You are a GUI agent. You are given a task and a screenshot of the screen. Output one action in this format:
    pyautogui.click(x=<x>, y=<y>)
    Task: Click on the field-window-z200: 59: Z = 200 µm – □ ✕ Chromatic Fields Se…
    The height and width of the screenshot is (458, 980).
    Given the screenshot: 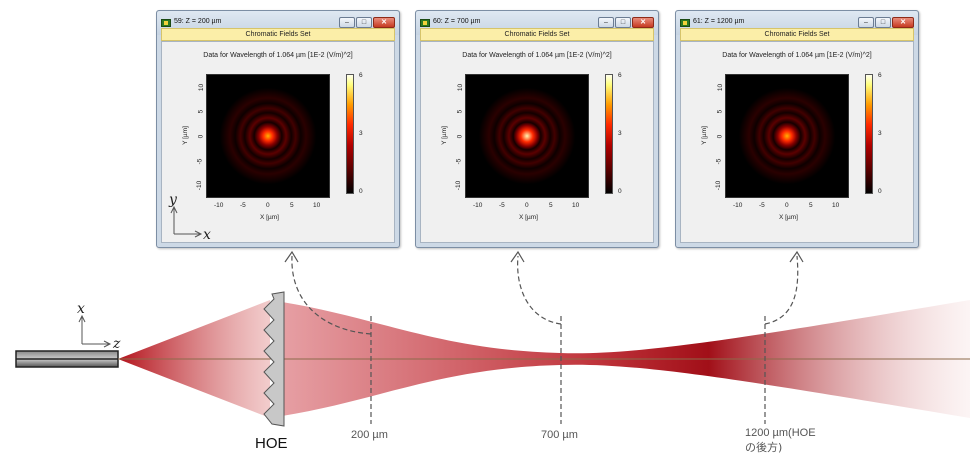 What is the action you would take?
    pyautogui.click(x=278, y=129)
    